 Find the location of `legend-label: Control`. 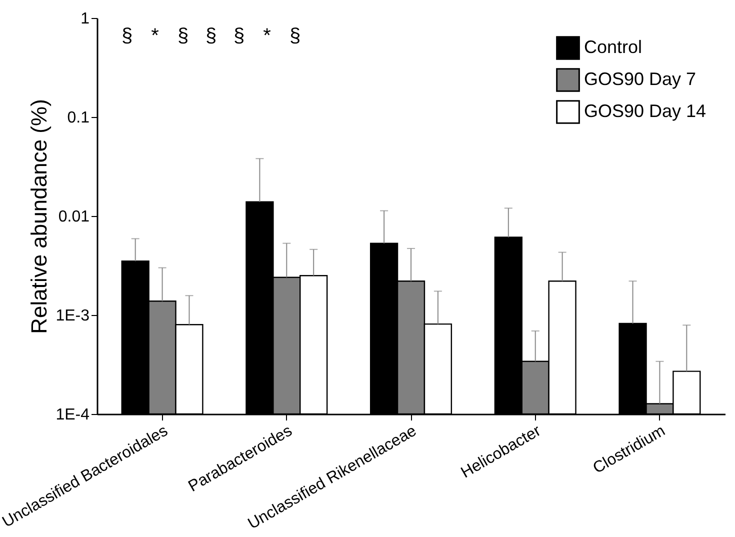

legend-label: Control is located at coordinates (613, 47).